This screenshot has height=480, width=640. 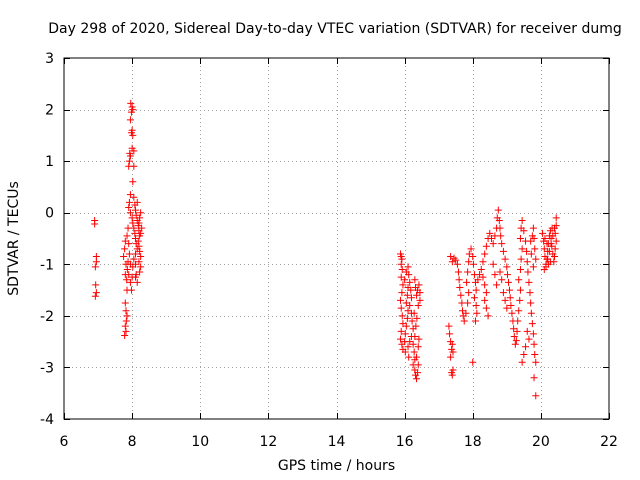 I want to click on y-tick-label: -3, so click(x=47, y=368).